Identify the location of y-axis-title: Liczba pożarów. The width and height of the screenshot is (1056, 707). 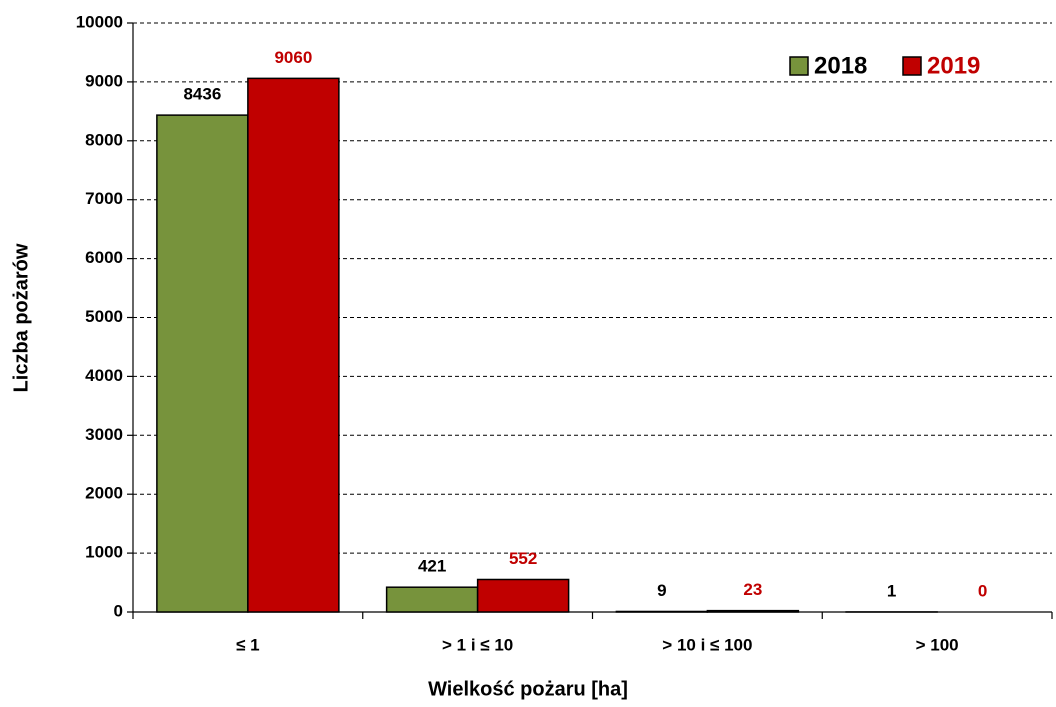
(21, 317).